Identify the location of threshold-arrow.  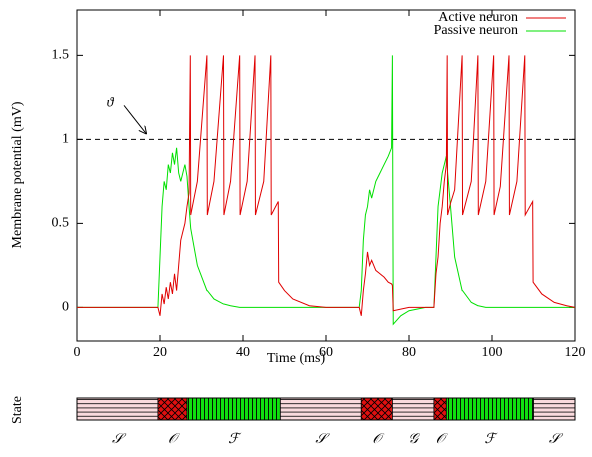
(134, 119).